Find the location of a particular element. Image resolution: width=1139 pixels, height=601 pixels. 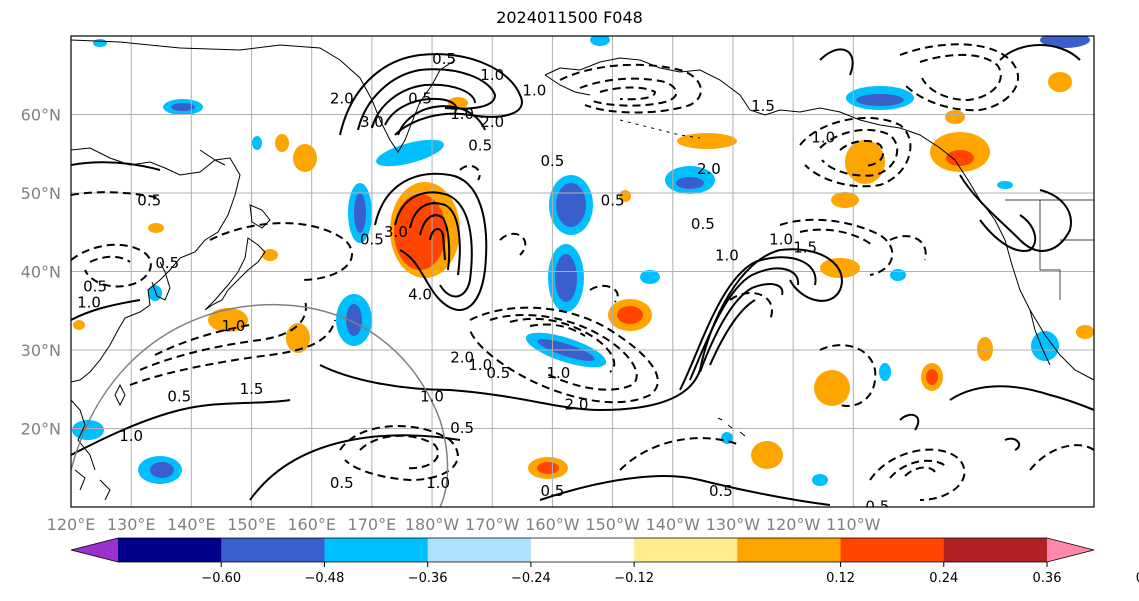

colorbar-outline is located at coordinates (582, 550).